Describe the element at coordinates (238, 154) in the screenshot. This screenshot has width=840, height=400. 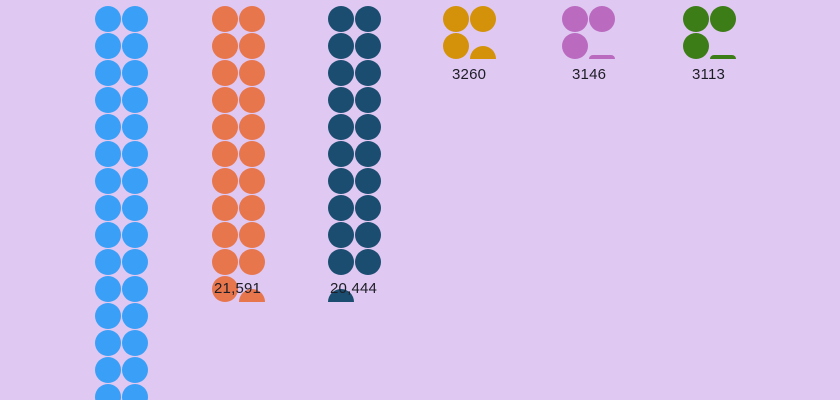
I see `orange-column` at that location.